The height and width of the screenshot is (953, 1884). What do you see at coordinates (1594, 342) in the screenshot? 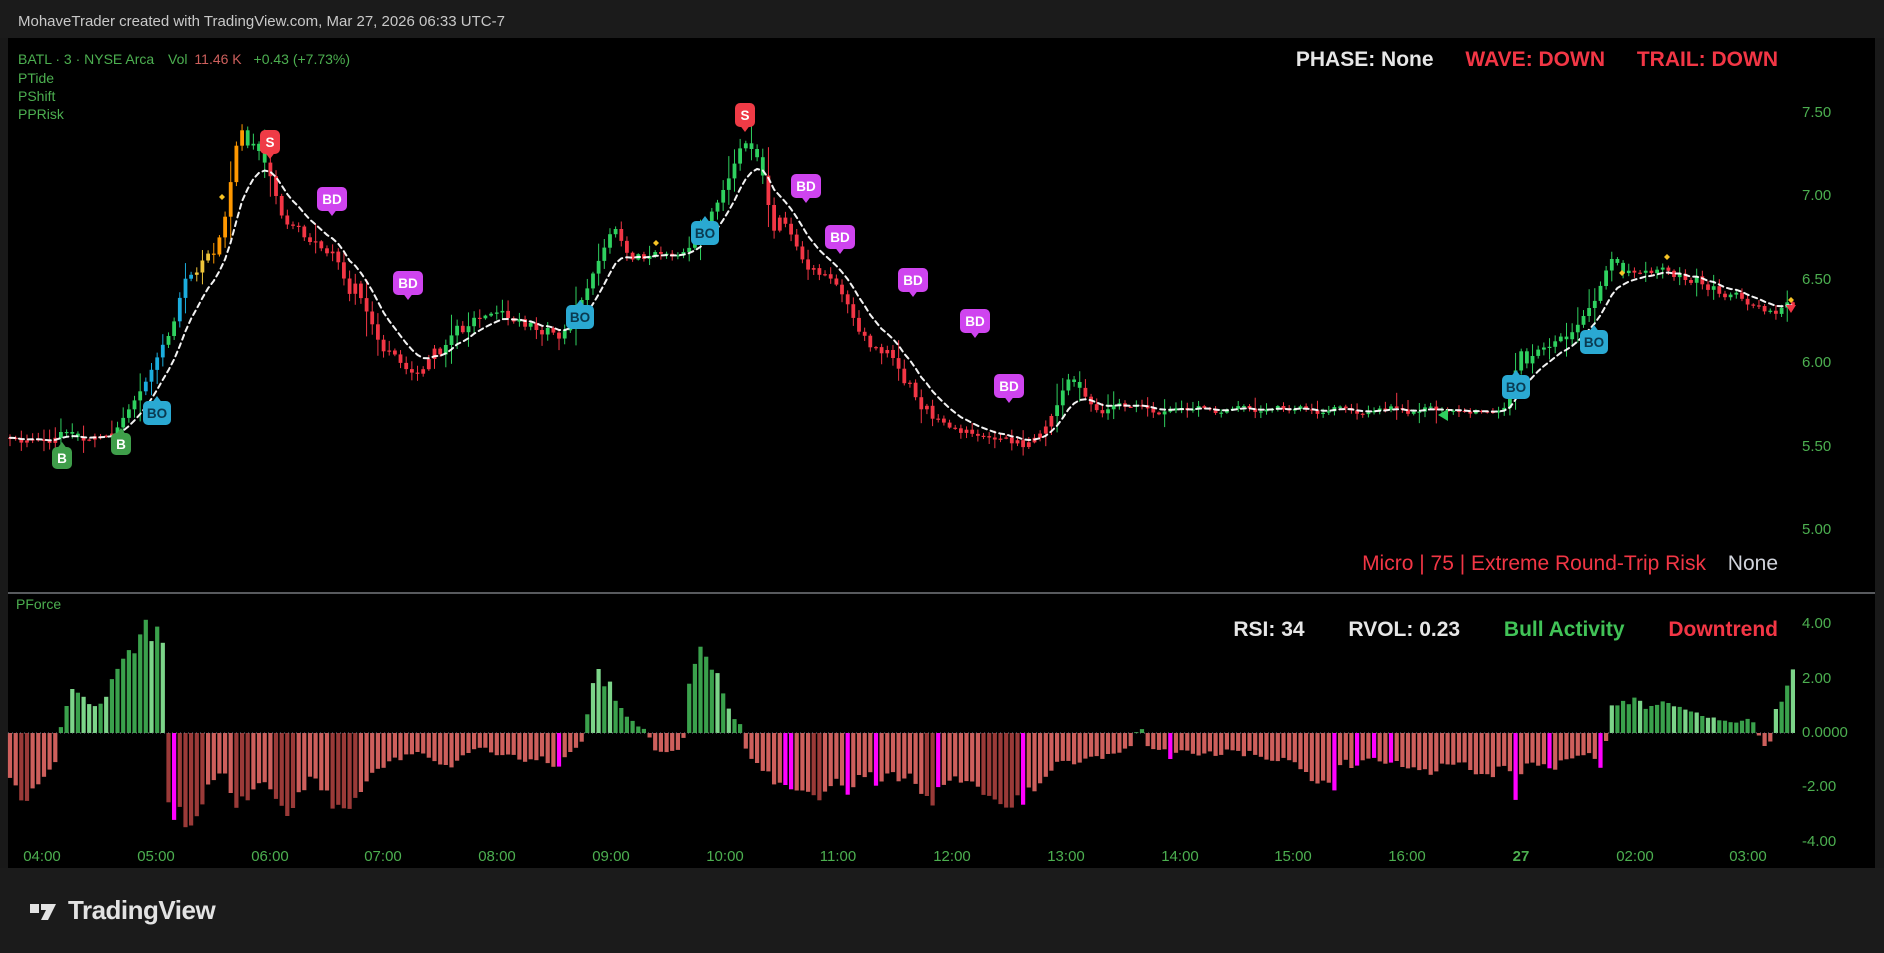
I see `svg-text: BO` at bounding box center [1594, 342].